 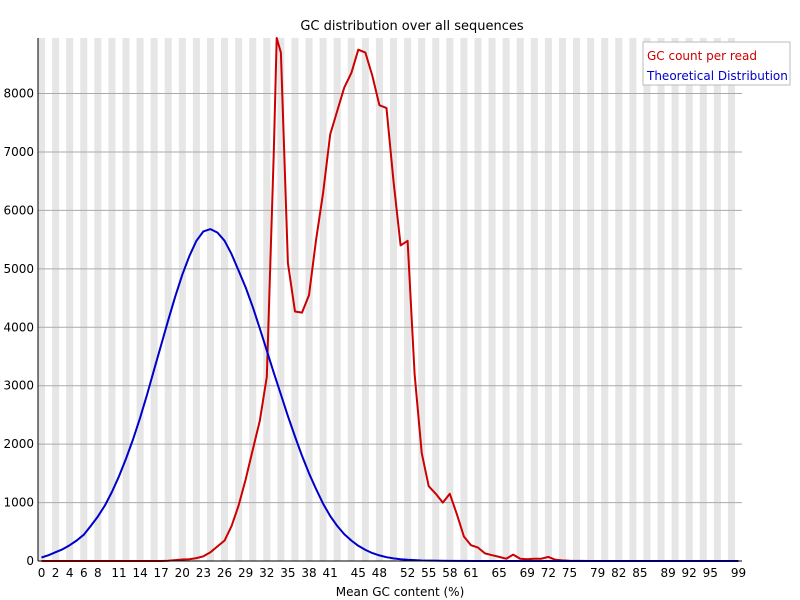 I want to click on x-tick-label: 35, so click(x=287, y=573).